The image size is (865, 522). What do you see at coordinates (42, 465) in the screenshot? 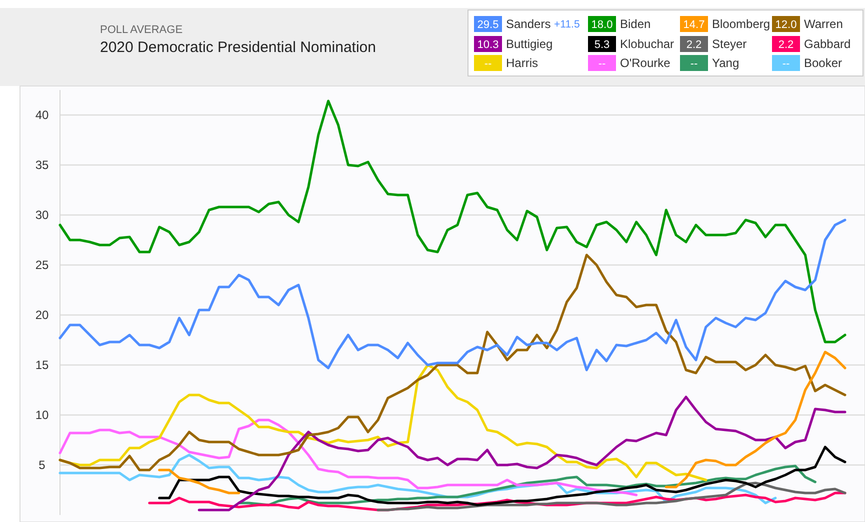
I see `y-tick-label: 5` at bounding box center [42, 465].